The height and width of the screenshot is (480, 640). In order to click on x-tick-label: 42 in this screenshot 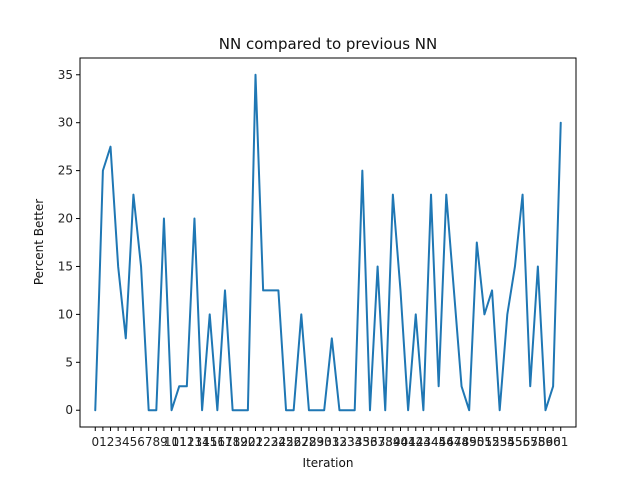, I will do `click(415, 442)`.